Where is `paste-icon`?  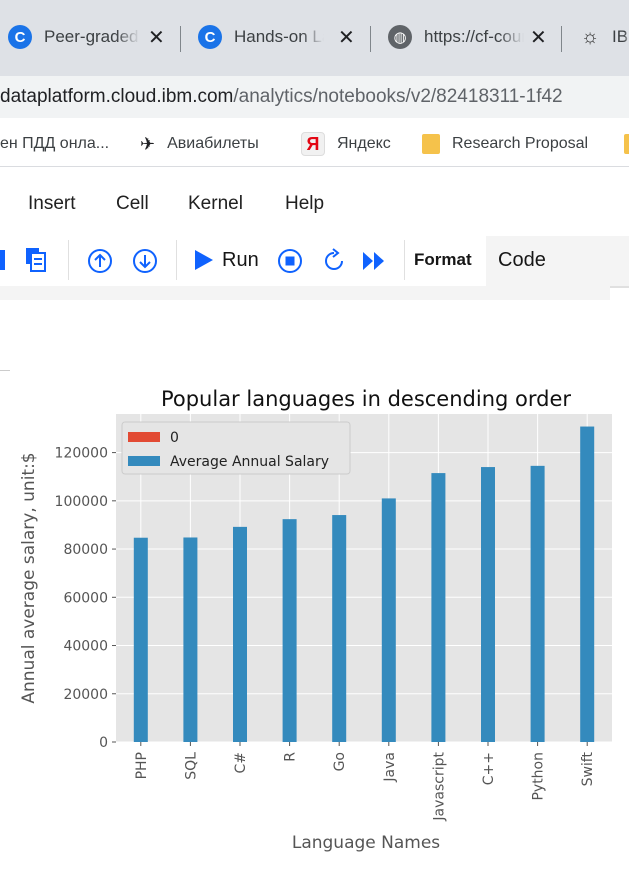
paste-icon is located at coordinates (36, 260).